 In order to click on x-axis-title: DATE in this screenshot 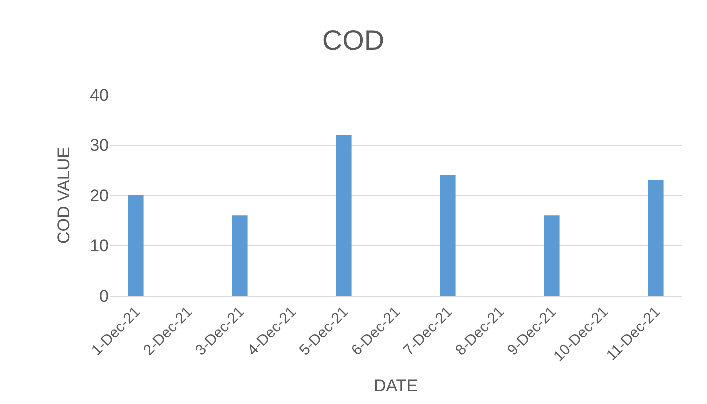, I will do `click(396, 386)`.